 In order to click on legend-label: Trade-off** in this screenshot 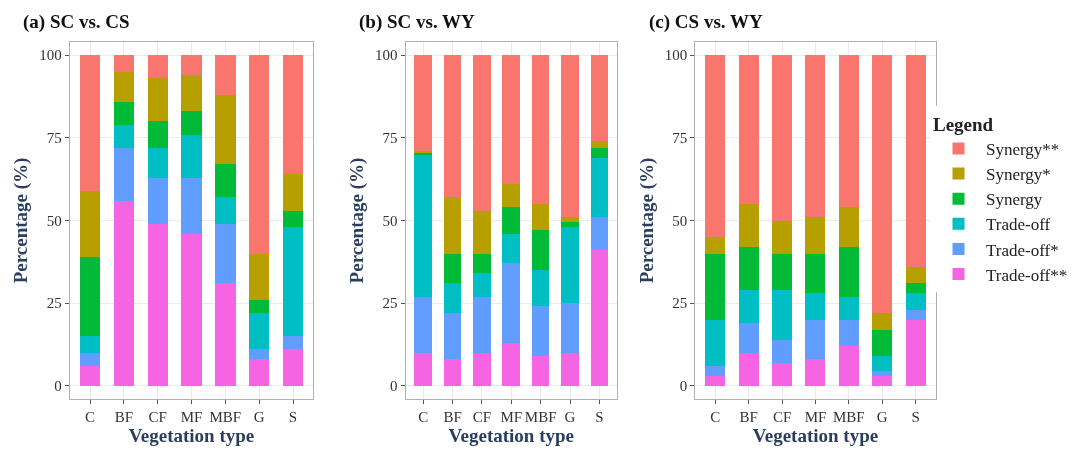, I will do `click(1027, 275)`.